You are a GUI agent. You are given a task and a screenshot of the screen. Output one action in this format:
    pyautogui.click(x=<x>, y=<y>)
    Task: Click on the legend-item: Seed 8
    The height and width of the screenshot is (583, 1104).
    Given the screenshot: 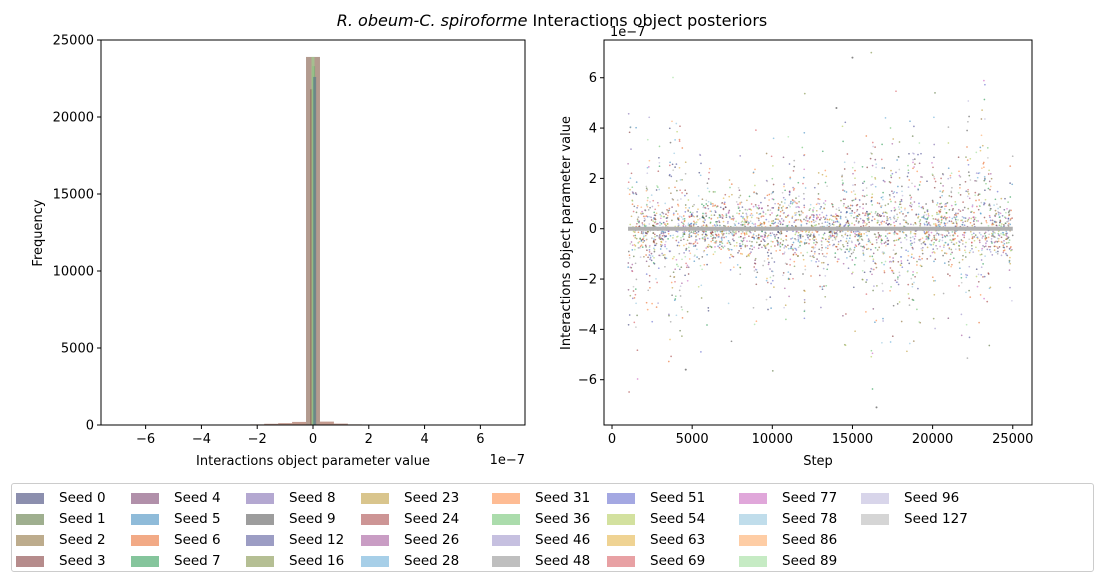 What is the action you would take?
    pyautogui.click(x=291, y=498)
    